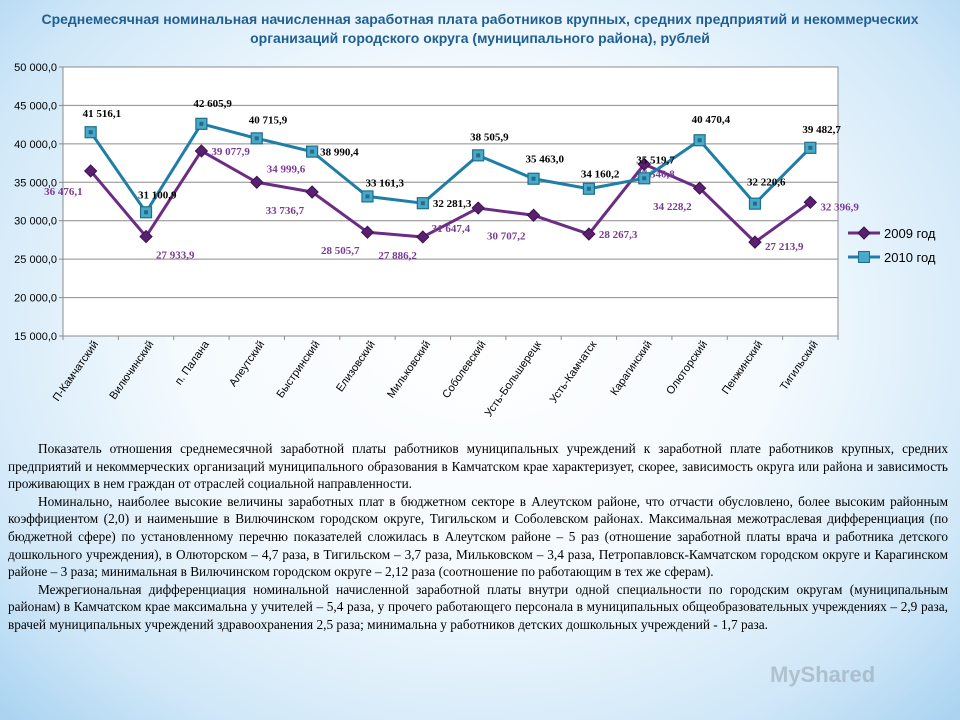  I want to click on x-tick-label: Тигильский, so click(799, 366).